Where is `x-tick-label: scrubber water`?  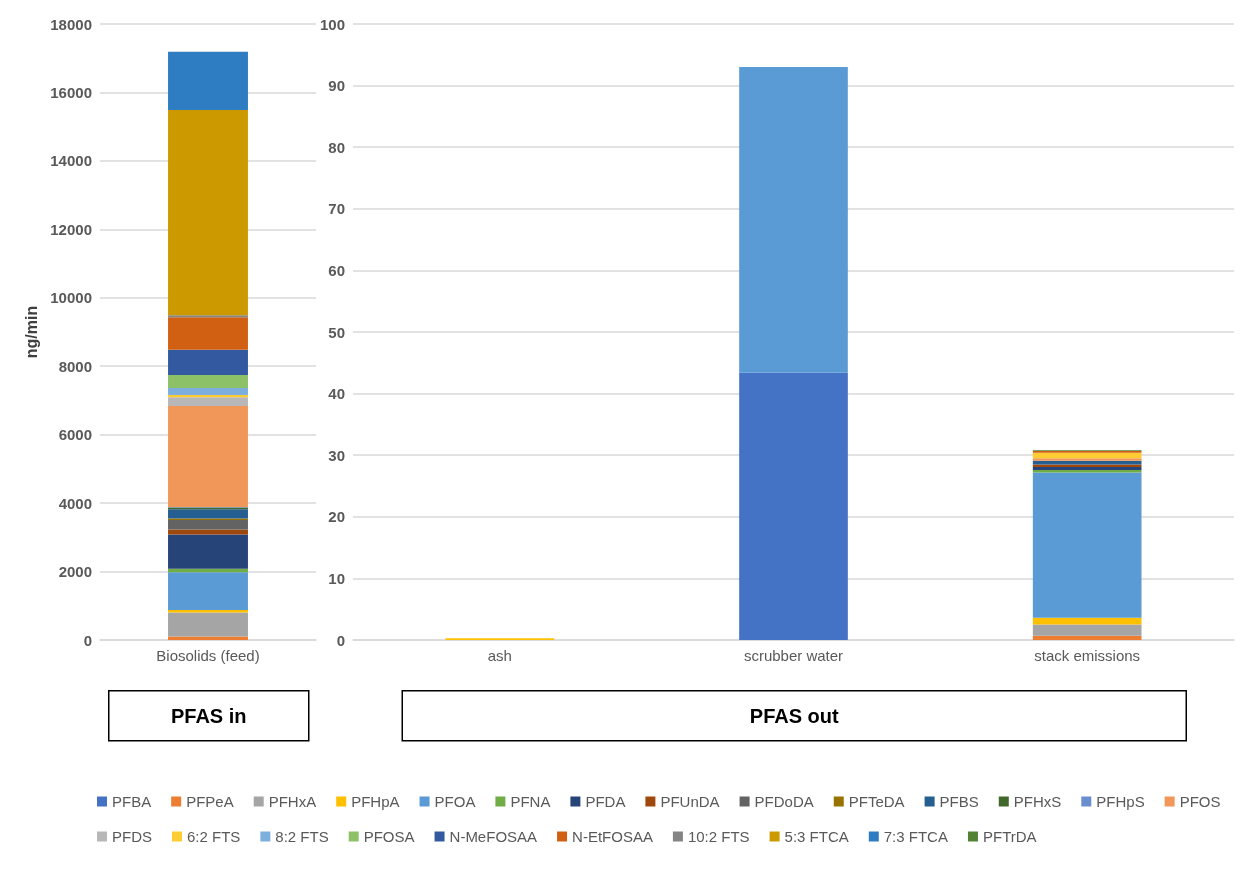 x-tick-label: scrubber water is located at coordinates (793, 655).